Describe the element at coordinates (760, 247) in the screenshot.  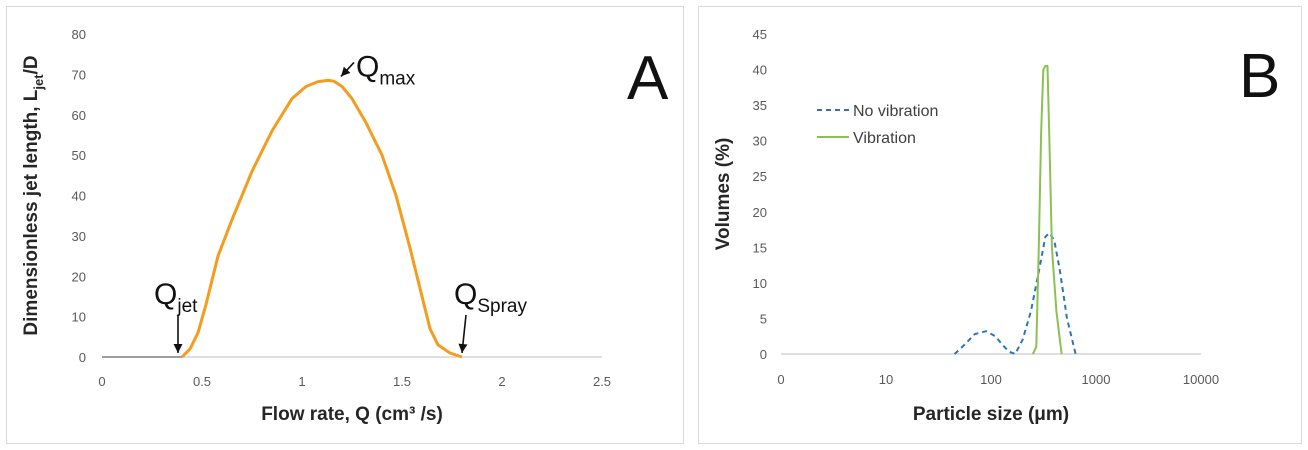
I see `y-tick-label: 15` at that location.